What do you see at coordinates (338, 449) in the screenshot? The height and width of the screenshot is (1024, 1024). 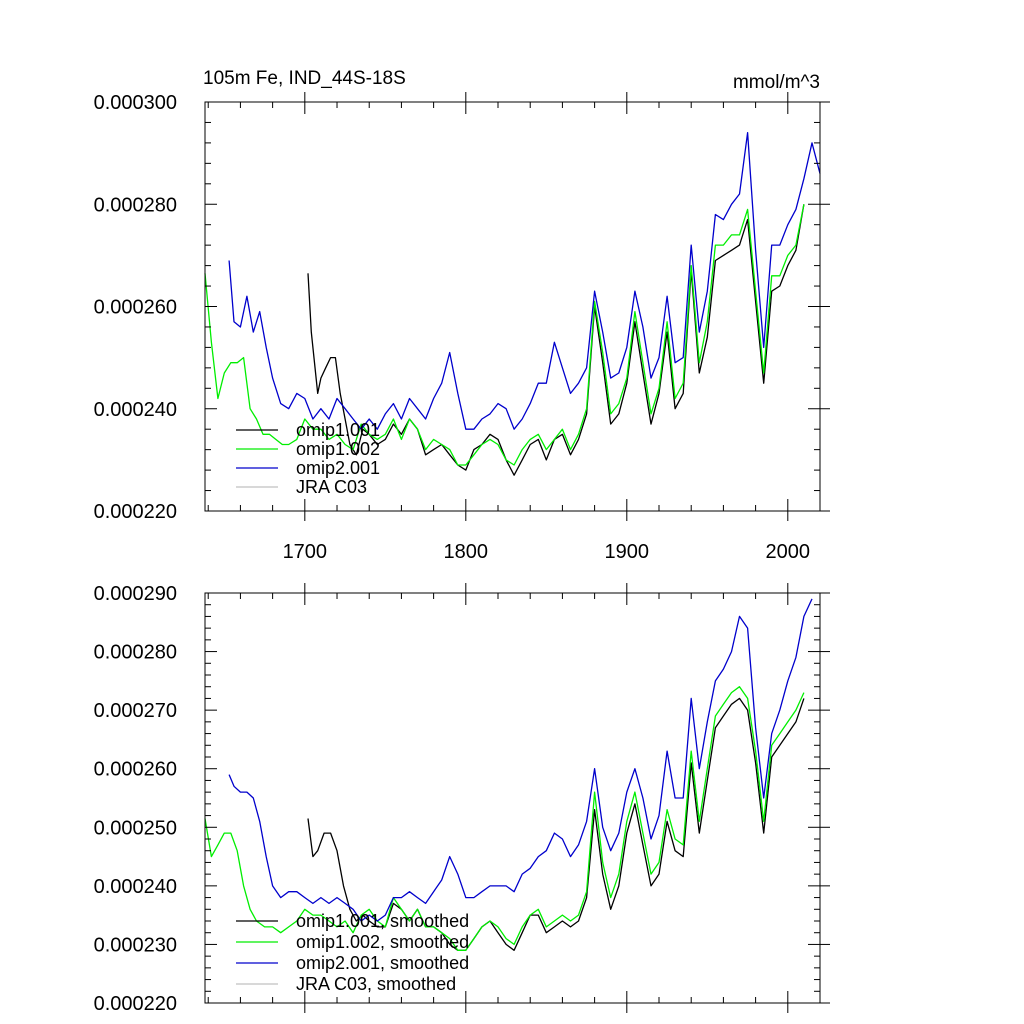 I see `legend-label-1: omip1.002` at bounding box center [338, 449].